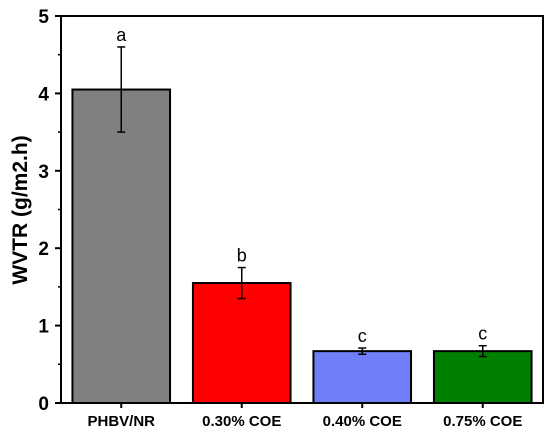 This screenshot has width=550, height=439. Describe the element at coordinates (43, 17) in the screenshot. I see `y-tick-label-5: 5` at that location.